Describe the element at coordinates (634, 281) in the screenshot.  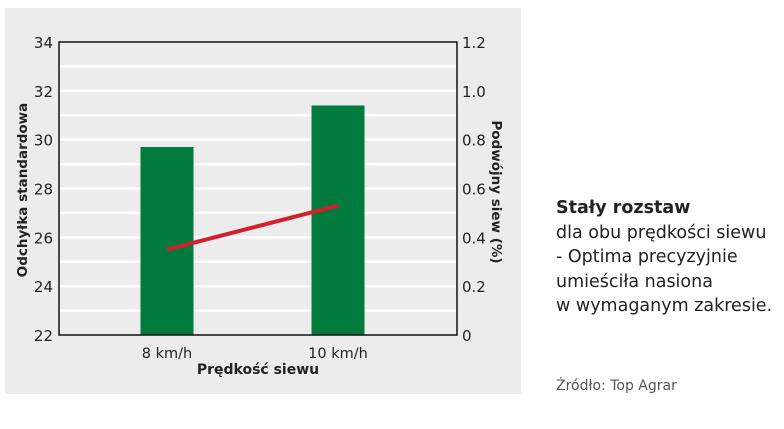
I see `side-line: umieściła nasiona` at that location.